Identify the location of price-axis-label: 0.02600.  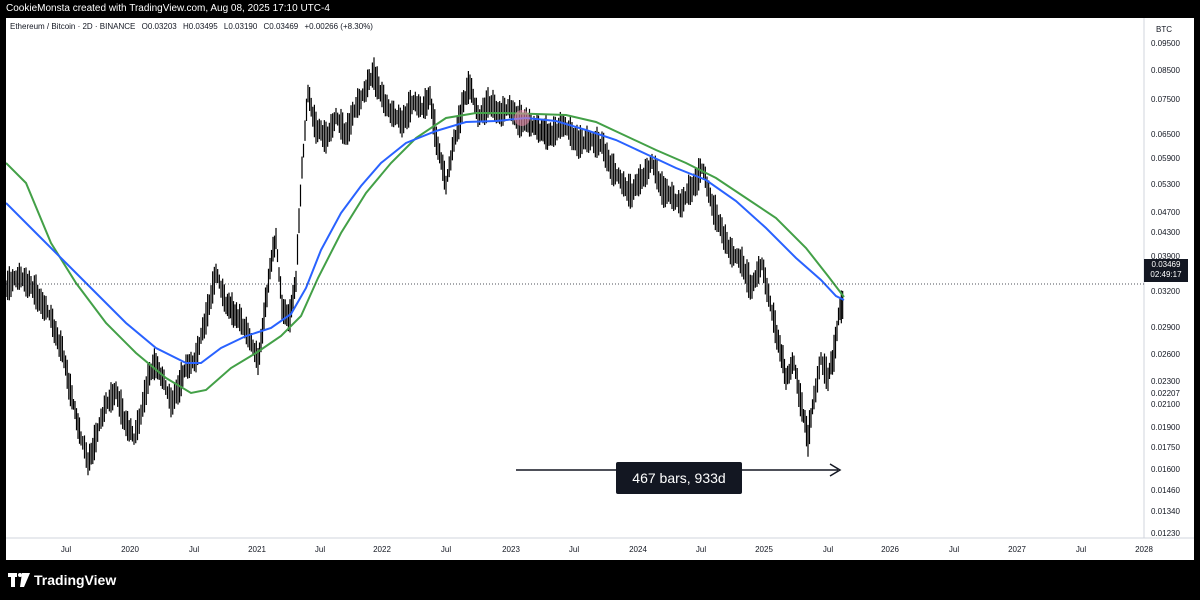
(1165, 354).